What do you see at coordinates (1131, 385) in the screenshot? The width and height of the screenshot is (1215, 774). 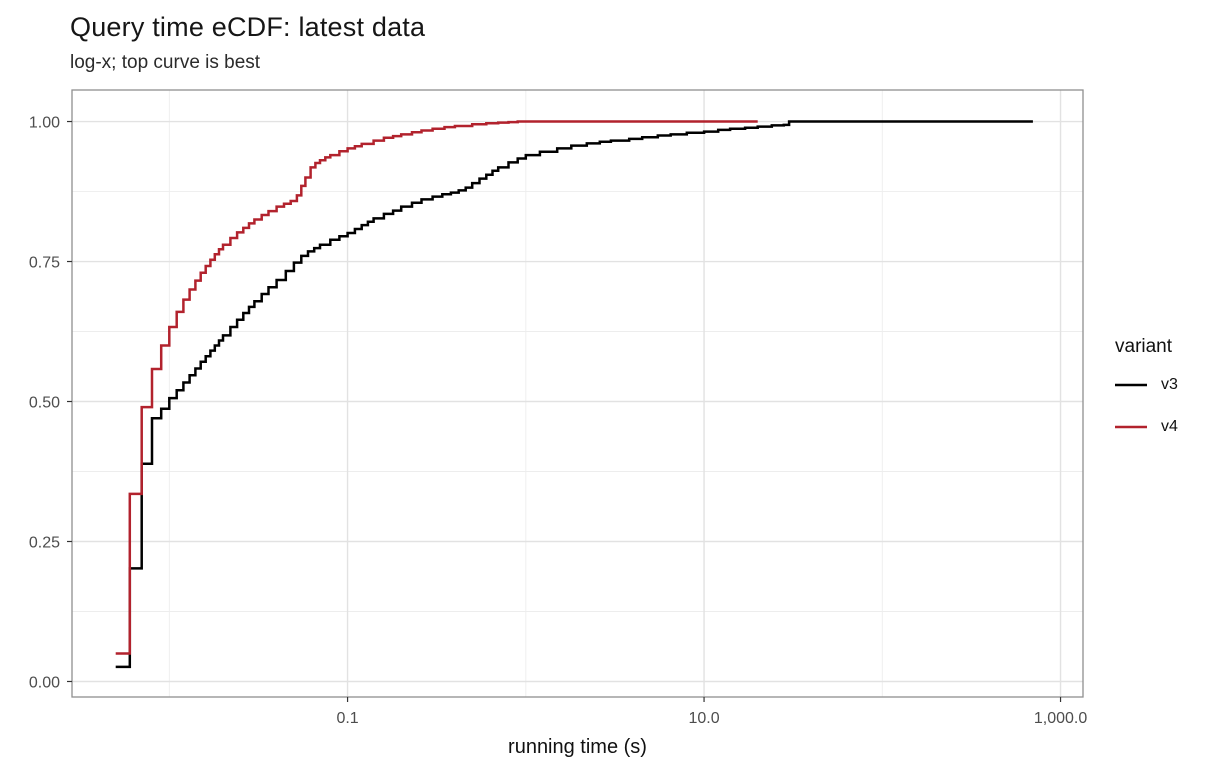 I see `legend-key-line-v3` at bounding box center [1131, 385].